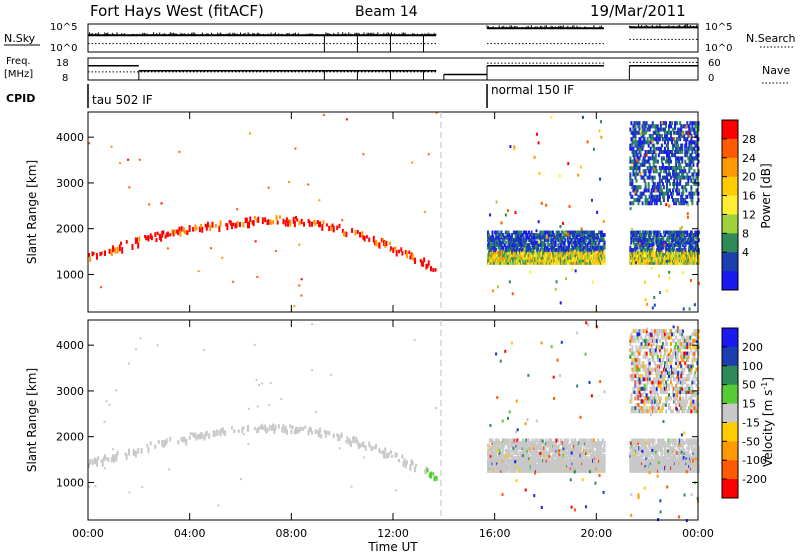 This screenshot has width=800, height=554. Describe the element at coordinates (62, 63) in the screenshot. I see `freq-tick-top: 18` at that location.